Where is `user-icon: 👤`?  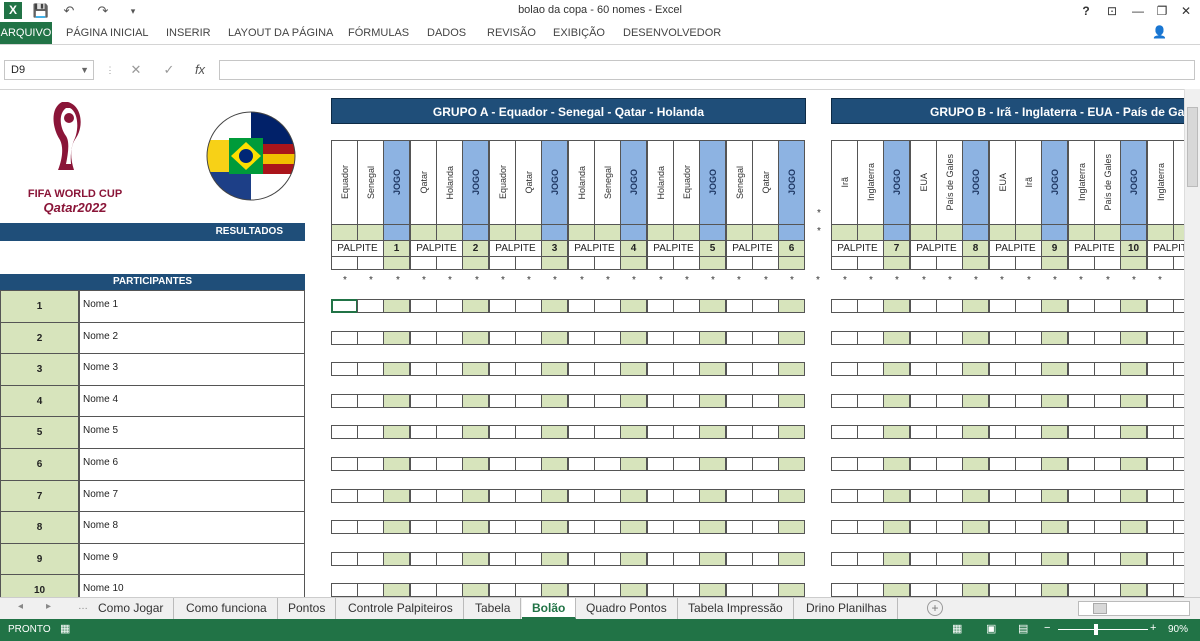 user-icon: 👤 is located at coordinates (1159, 32).